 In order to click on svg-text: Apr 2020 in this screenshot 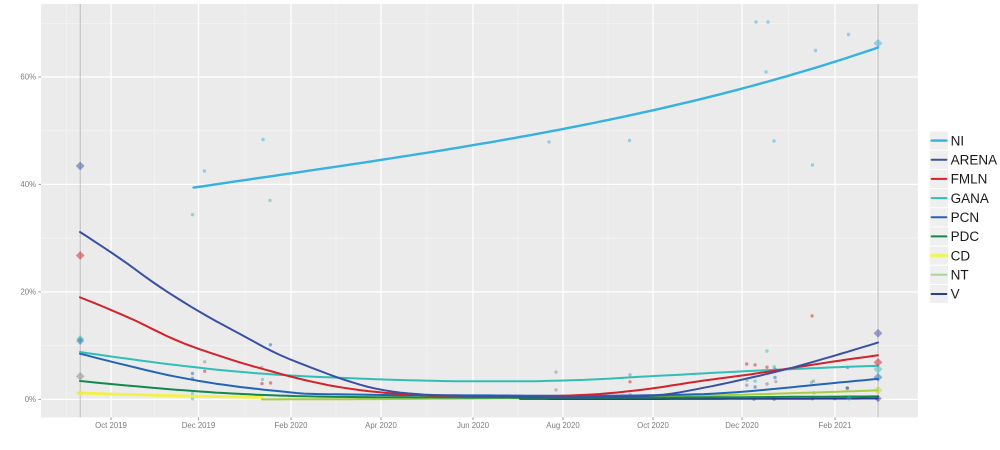, I will do `click(381, 425)`.